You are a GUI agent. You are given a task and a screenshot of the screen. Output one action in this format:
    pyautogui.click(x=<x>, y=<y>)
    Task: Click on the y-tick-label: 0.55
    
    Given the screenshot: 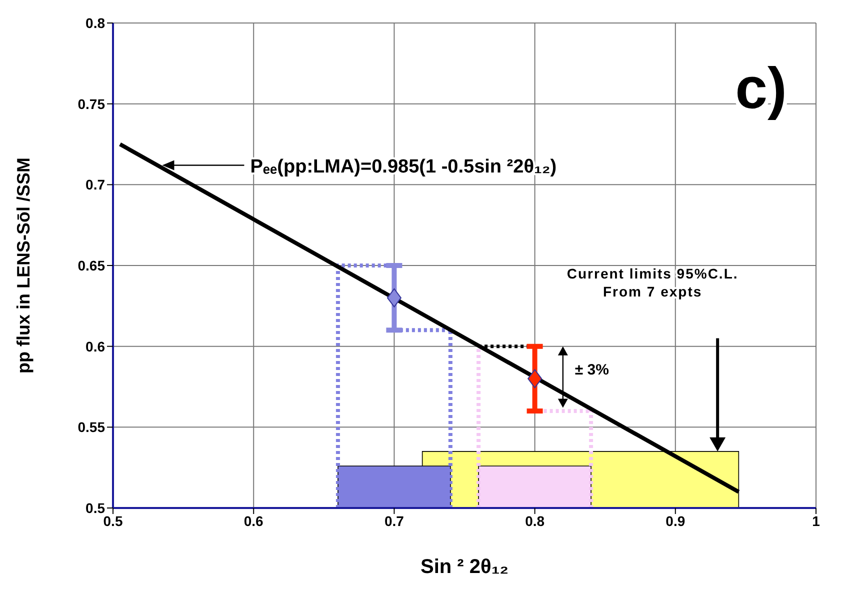 What is the action you would take?
    pyautogui.click(x=92, y=427)
    